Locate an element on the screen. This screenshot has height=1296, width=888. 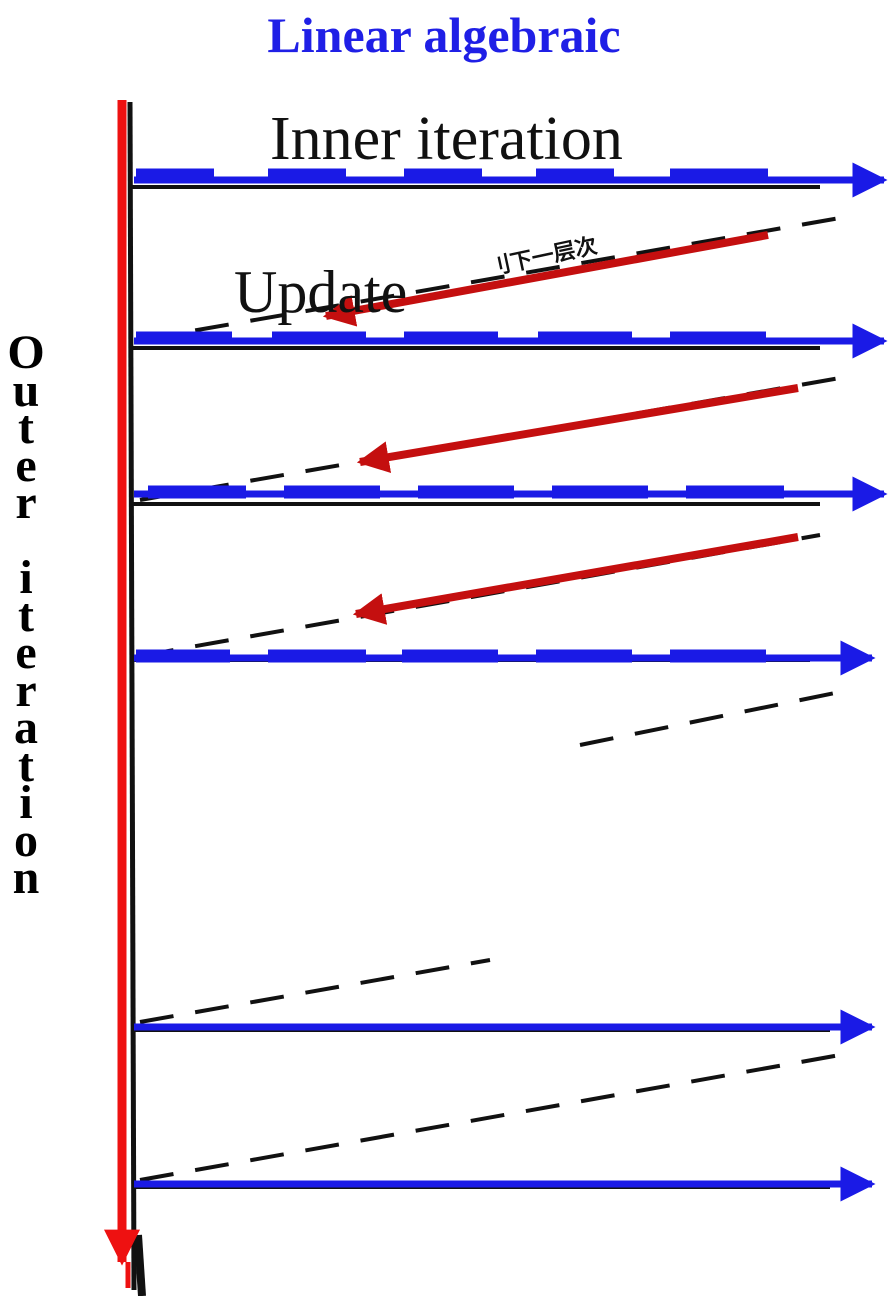
inner-iteration-label: Inner iteration is located at coordinates (446, 139).